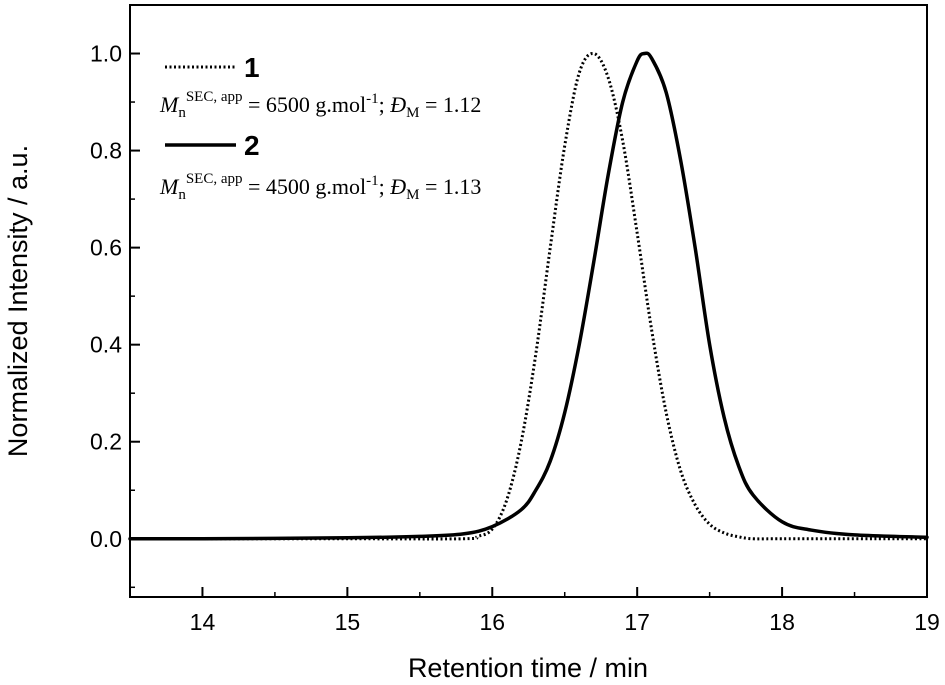 This screenshot has width=945, height=685. What do you see at coordinates (252, 145) in the screenshot?
I see `legend-label-series-2: 2` at bounding box center [252, 145].